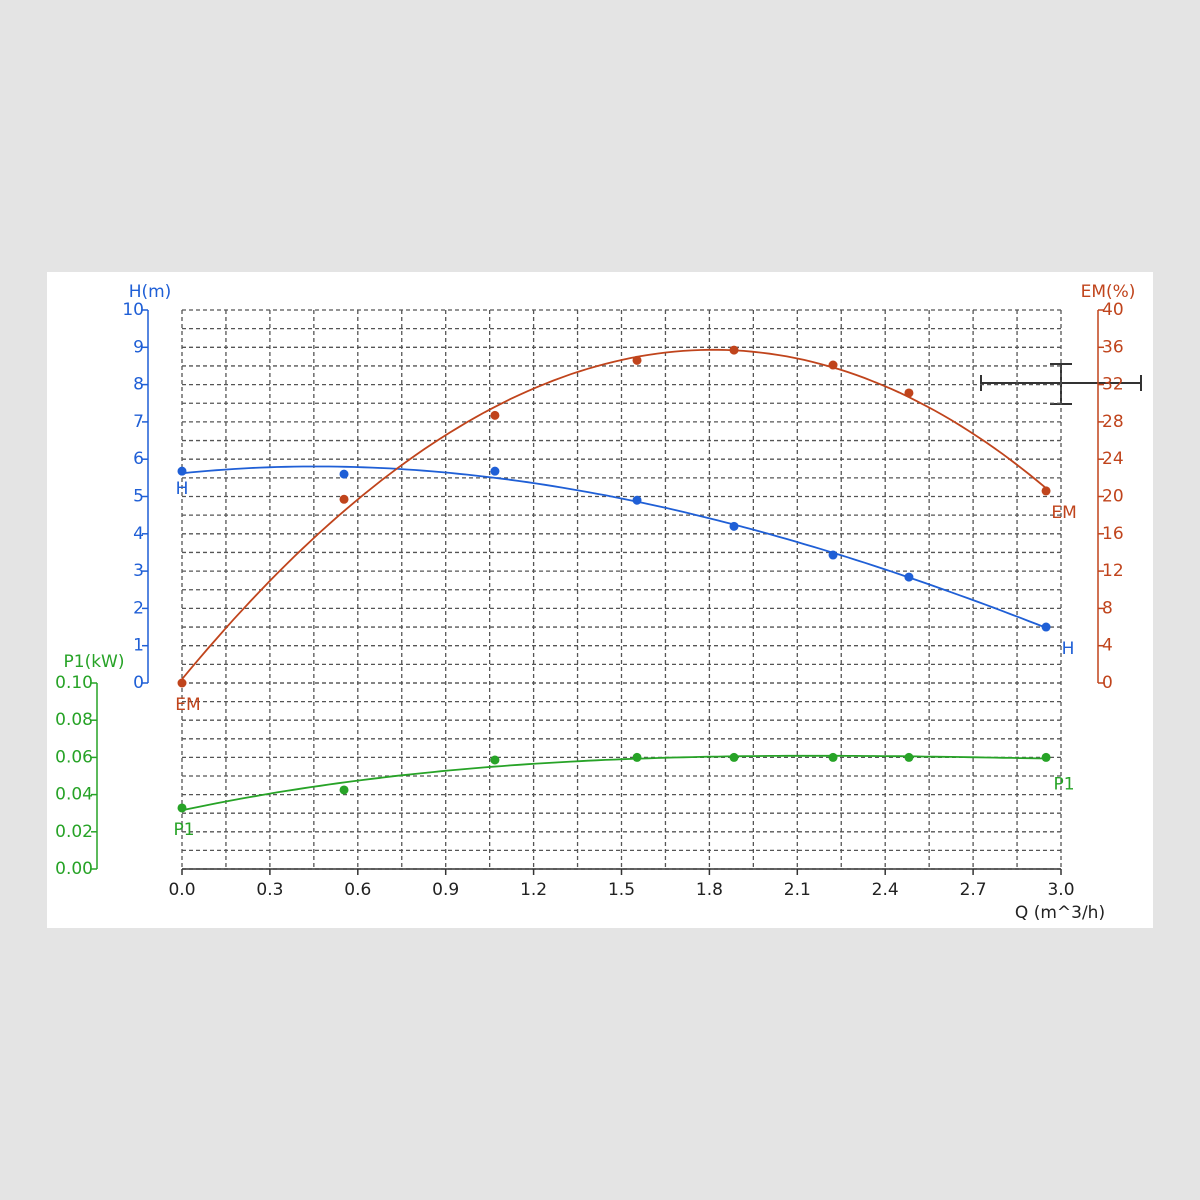 This screenshot has height=1200, width=1200. I want to click on x-tick-label: 0.3, so click(269, 890).